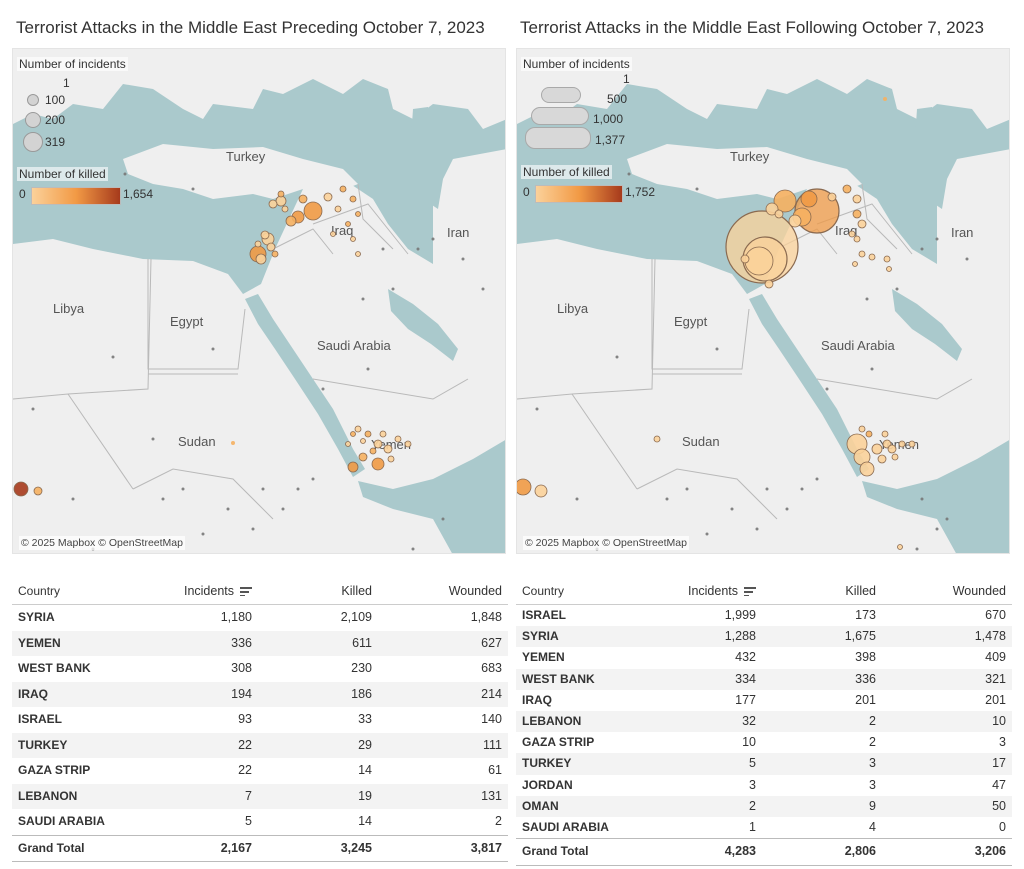  What do you see at coordinates (606, 543) in the screenshot?
I see `map-attribution: © 2025 Mapbox © OpenStreetMap` at bounding box center [606, 543].